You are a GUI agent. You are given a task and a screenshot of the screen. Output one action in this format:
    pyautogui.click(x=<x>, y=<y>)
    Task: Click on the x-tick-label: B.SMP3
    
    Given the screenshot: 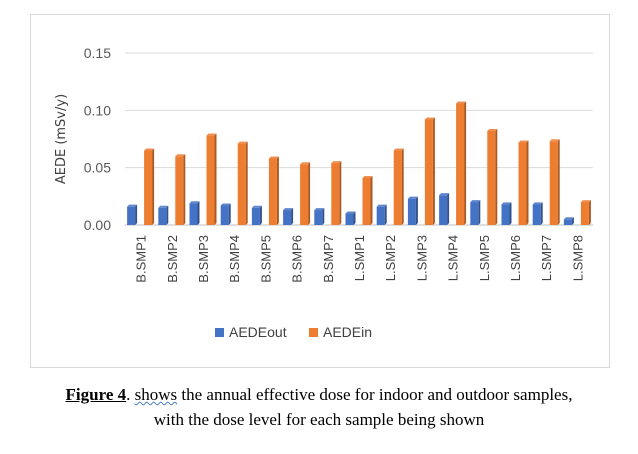 What is the action you would take?
    pyautogui.click(x=203, y=259)
    